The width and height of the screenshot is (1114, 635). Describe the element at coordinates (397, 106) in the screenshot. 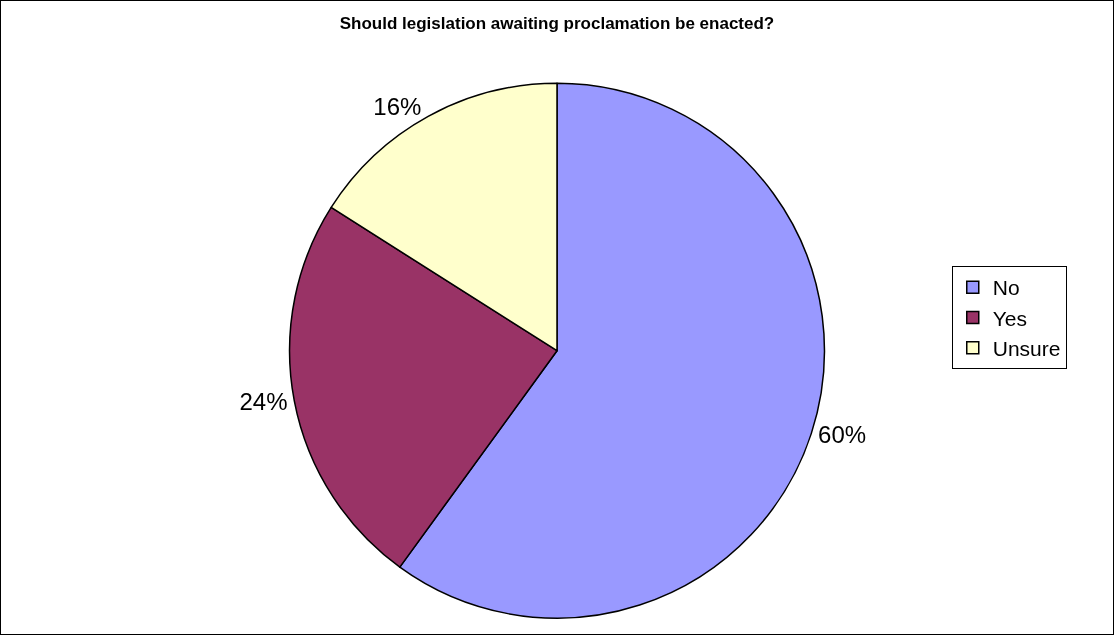

I see `data-label: 16%` at that location.